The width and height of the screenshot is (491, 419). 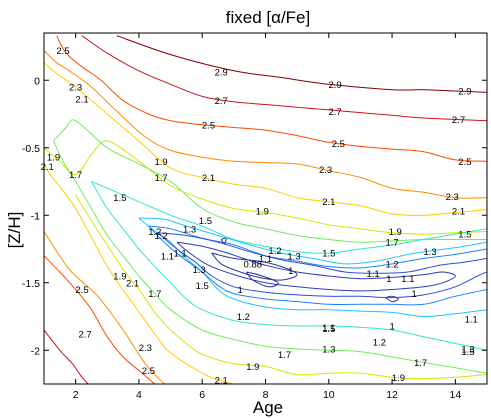 I want to click on y-tick-label: -1, so click(x=35, y=216).